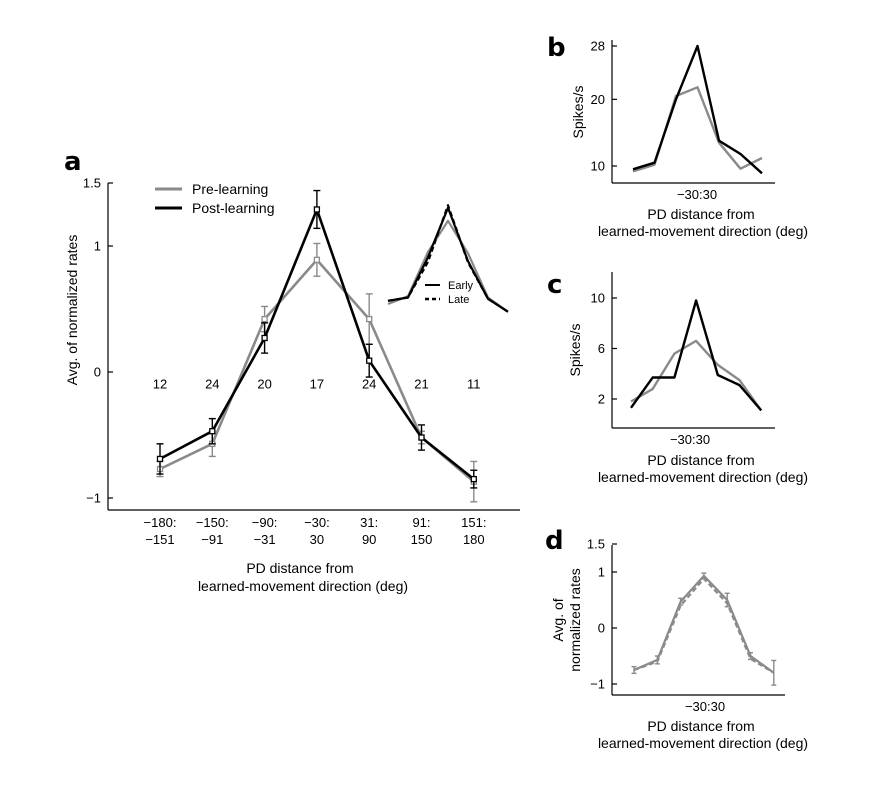  What do you see at coordinates (265, 539) in the screenshot?
I see `panel-a-x-tick-label-2-line2: −31` at bounding box center [265, 539].